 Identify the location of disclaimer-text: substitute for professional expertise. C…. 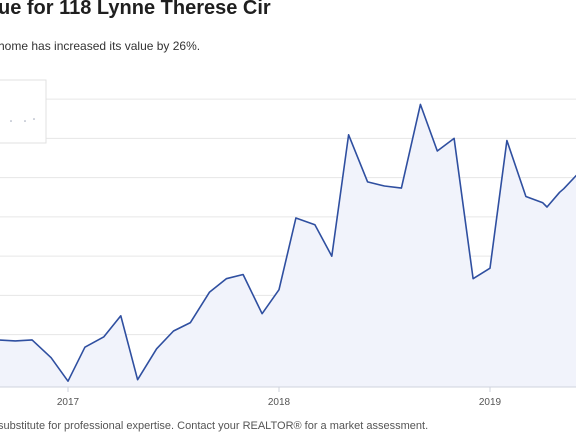
(214, 426).